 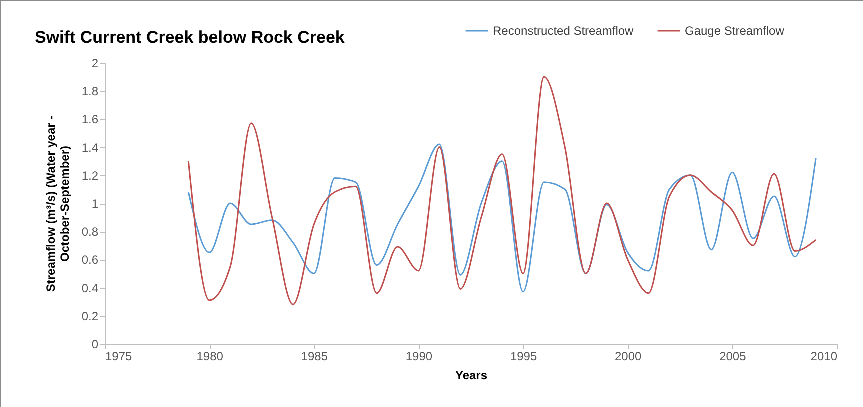 What do you see at coordinates (419, 357) in the screenshot?
I see `x-tick-label: 1990` at bounding box center [419, 357].